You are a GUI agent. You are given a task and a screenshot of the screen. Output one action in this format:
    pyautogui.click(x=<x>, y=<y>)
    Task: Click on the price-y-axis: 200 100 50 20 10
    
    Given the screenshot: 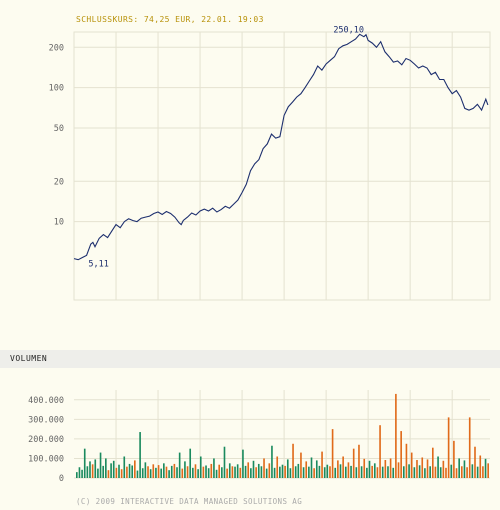 What is the action you would take?
    pyautogui.click(x=56, y=135)
    